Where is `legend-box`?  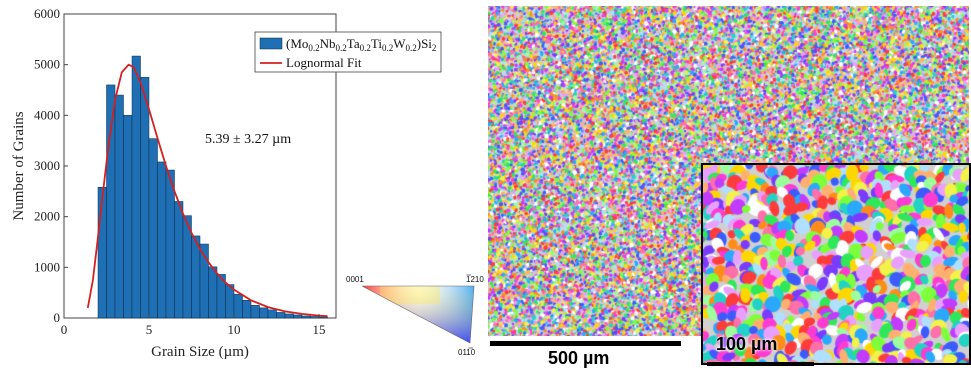
legend-box is located at coordinates (348, 52).